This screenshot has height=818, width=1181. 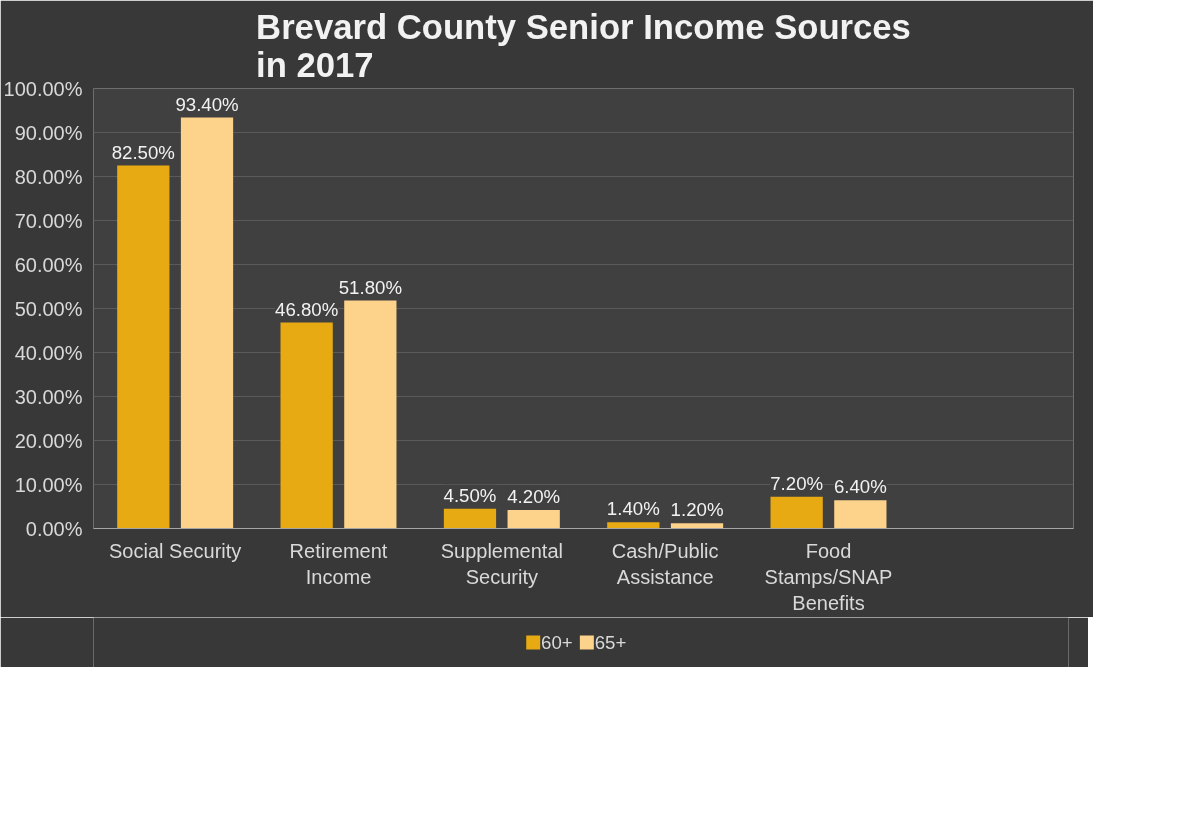 What do you see at coordinates (557, 642) in the screenshot?
I see `legend-label: 60+` at bounding box center [557, 642].